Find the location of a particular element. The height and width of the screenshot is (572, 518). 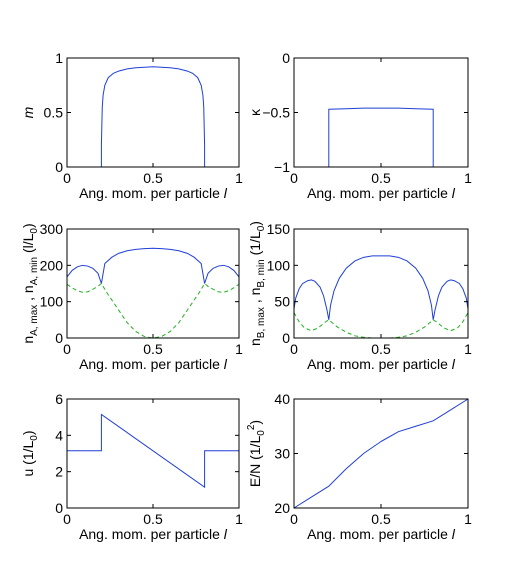

y-axis-label: nB, max , nB, min (1/L0) is located at coordinates (257, 283).